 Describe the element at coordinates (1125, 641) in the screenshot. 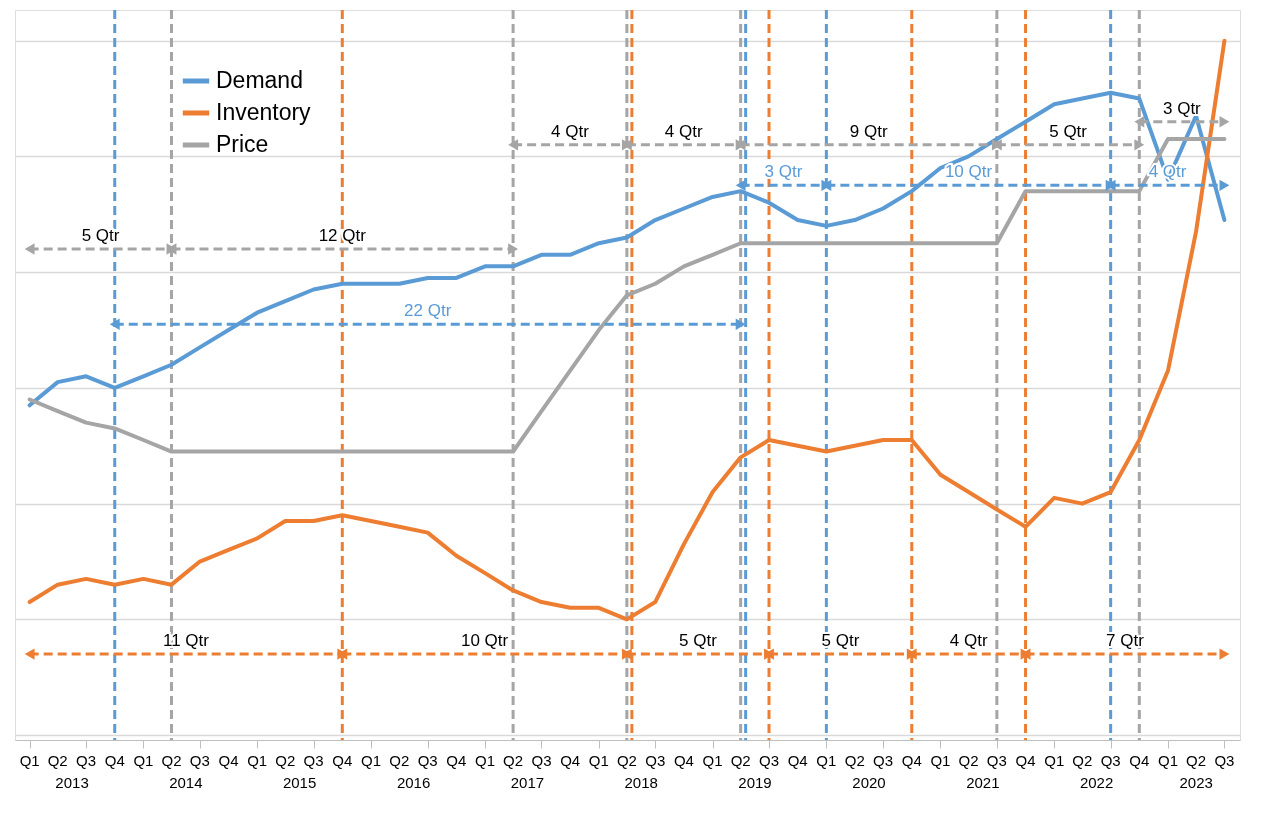

I see `annotation: 7 Qtr` at that location.